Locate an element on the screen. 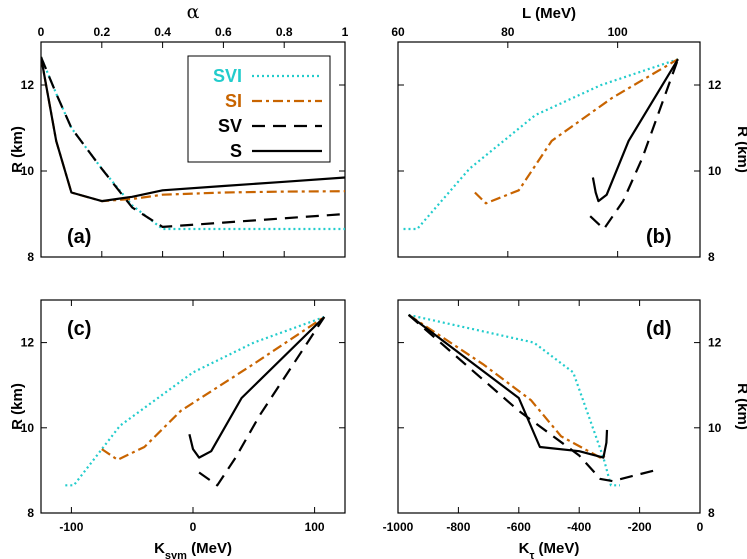  x-tick-label: -800 is located at coordinates (458, 527).